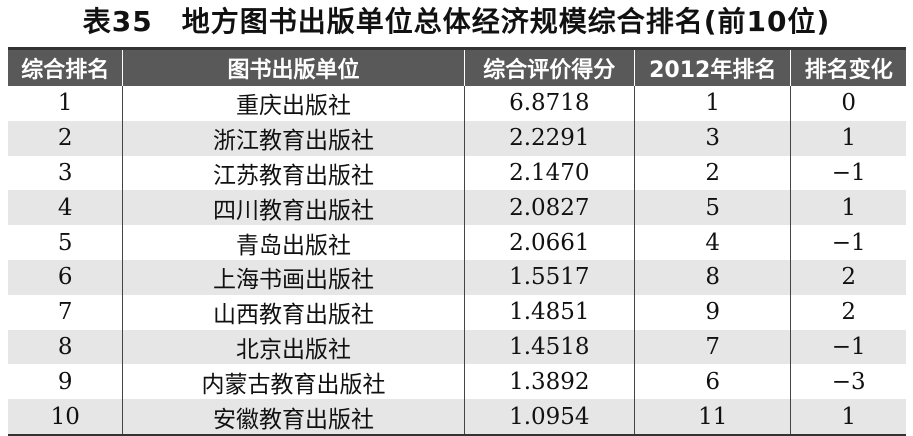 This screenshot has height=436, width=913. What do you see at coordinates (293, 208) in the screenshot?
I see `publisher-cell: 四川教育出版社` at bounding box center [293, 208].